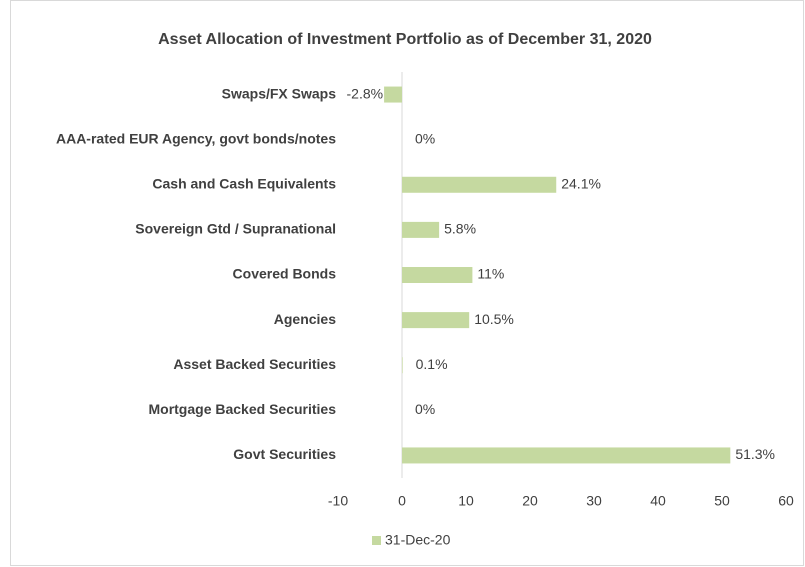 This screenshot has height=567, width=805. I want to click on category-label: AAA-rated EUR Agency, govt bonds/notes, so click(196, 138).